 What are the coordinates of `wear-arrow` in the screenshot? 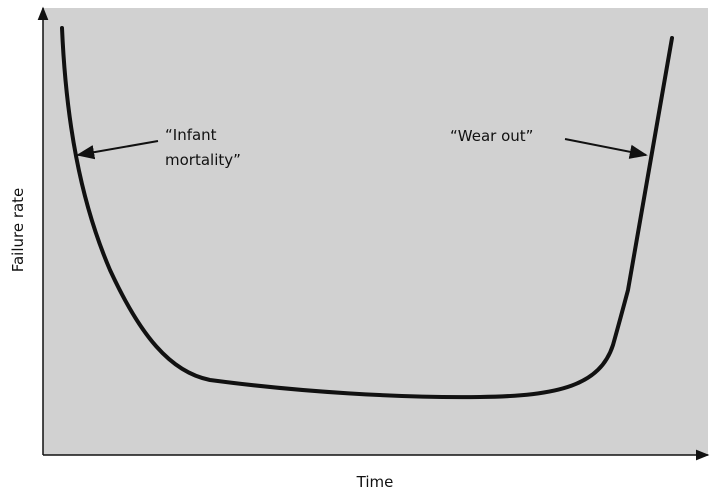 It's located at (606, 148).